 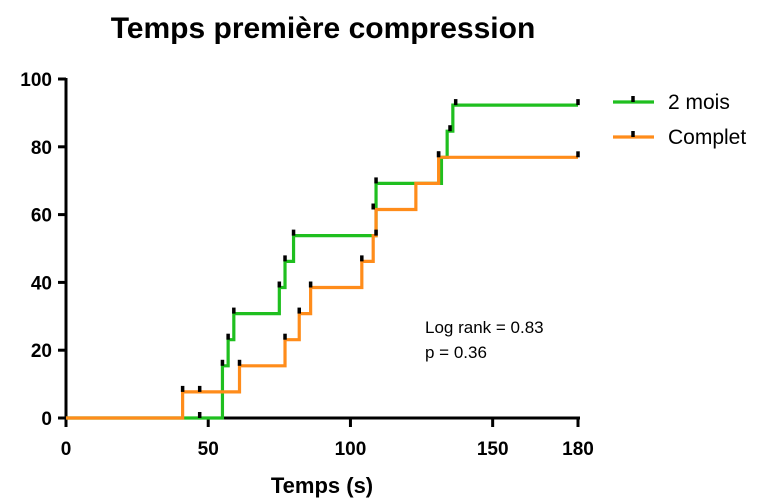 What do you see at coordinates (323, 28) in the screenshot?
I see `chart-title: Temps première compression` at bounding box center [323, 28].